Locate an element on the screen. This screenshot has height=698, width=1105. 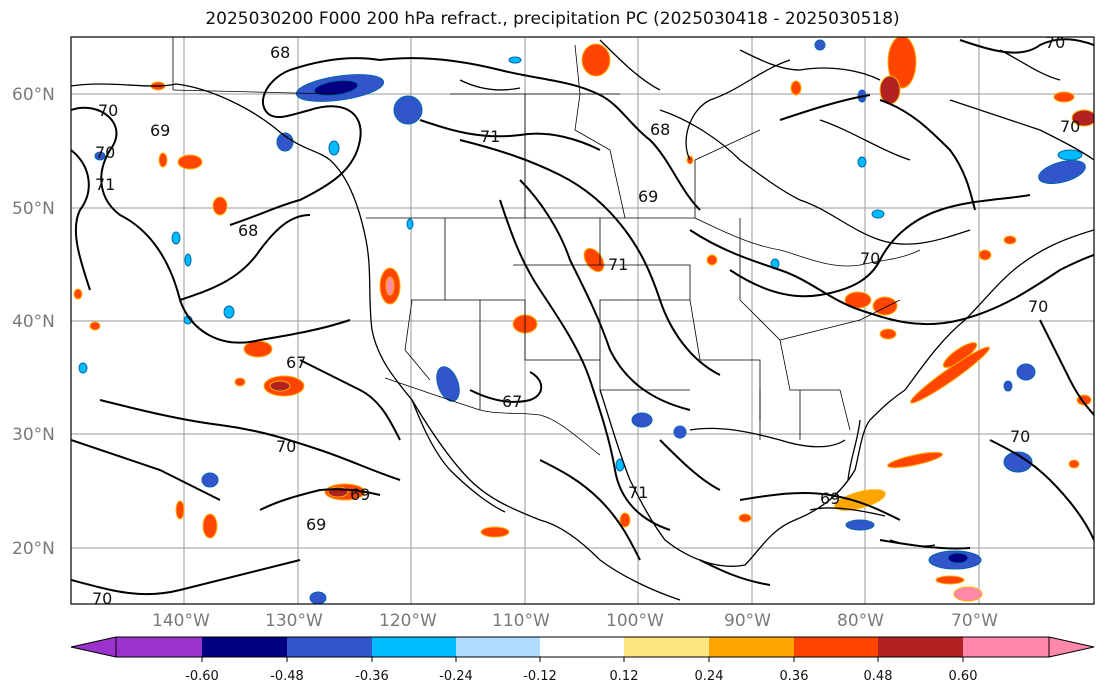
lon-label: 80°W is located at coordinates (860, 621).